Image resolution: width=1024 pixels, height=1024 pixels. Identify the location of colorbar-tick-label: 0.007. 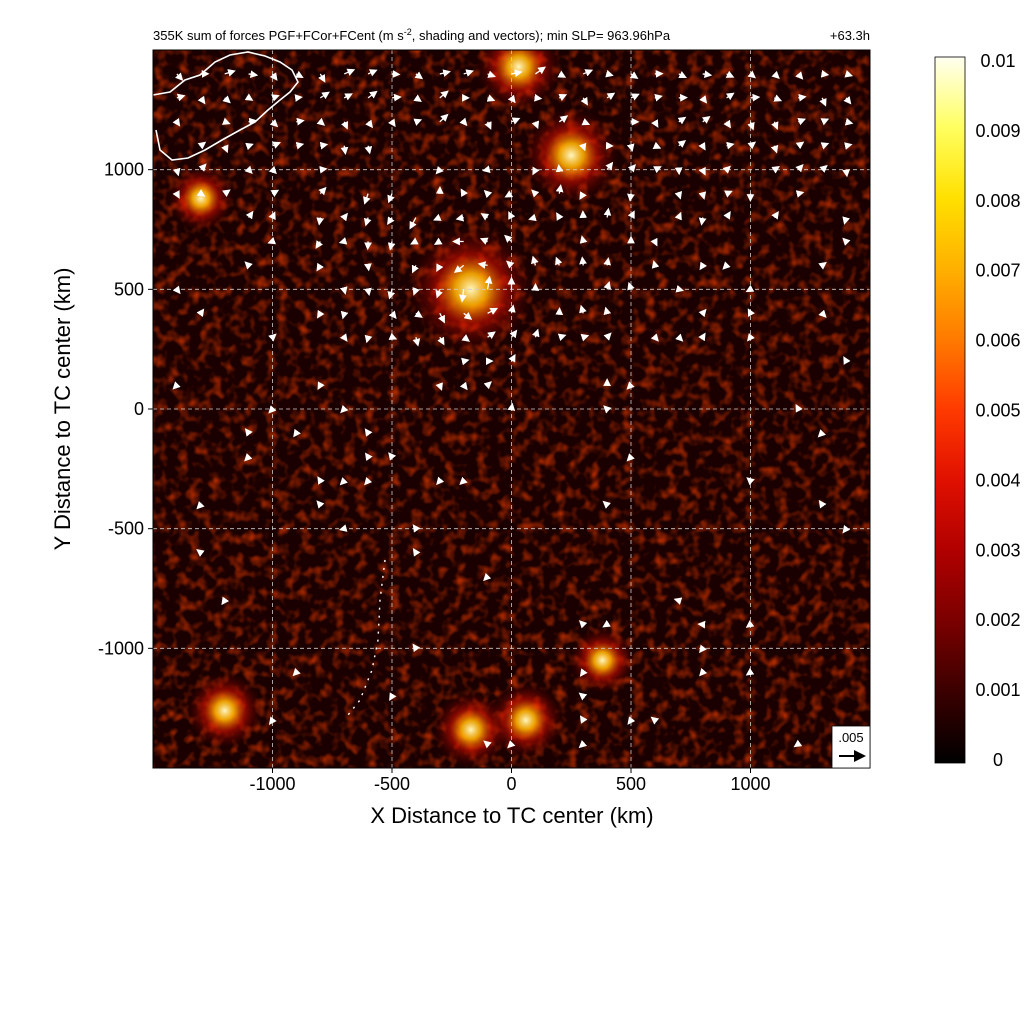
(997, 271).